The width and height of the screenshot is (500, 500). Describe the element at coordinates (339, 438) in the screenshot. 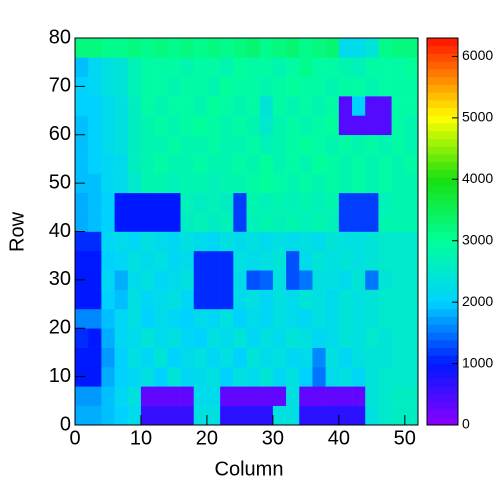

I see `x-tick-label: 40` at that location.